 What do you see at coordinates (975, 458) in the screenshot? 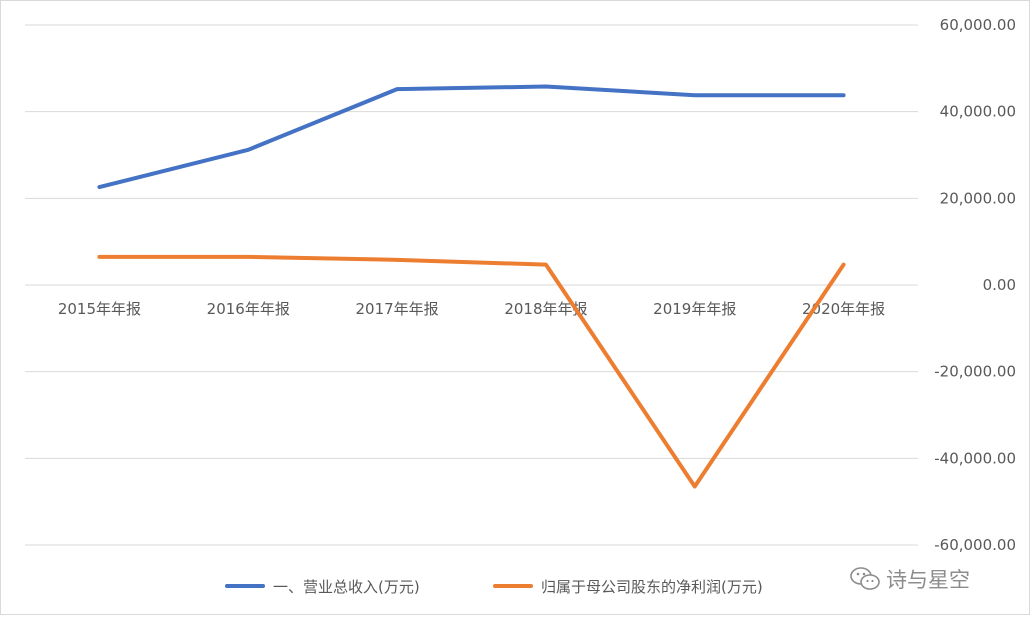
I see `y-tick-label: -40,000.00` at bounding box center [975, 458].